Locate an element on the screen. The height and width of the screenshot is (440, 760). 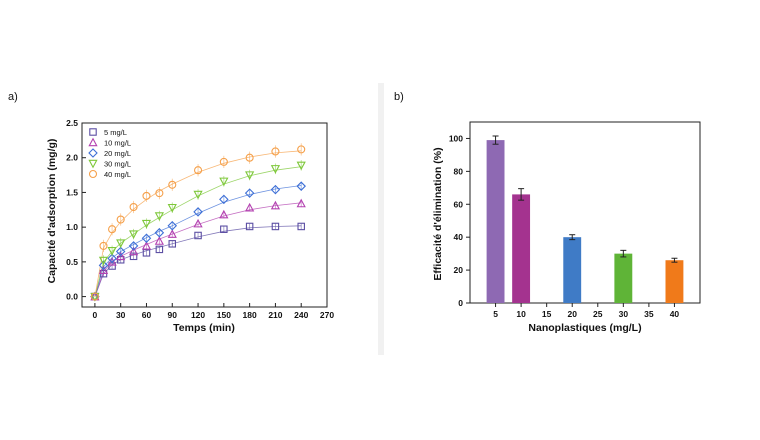
legend-label-30-mgl: 30 mg/L is located at coordinates (117, 164).